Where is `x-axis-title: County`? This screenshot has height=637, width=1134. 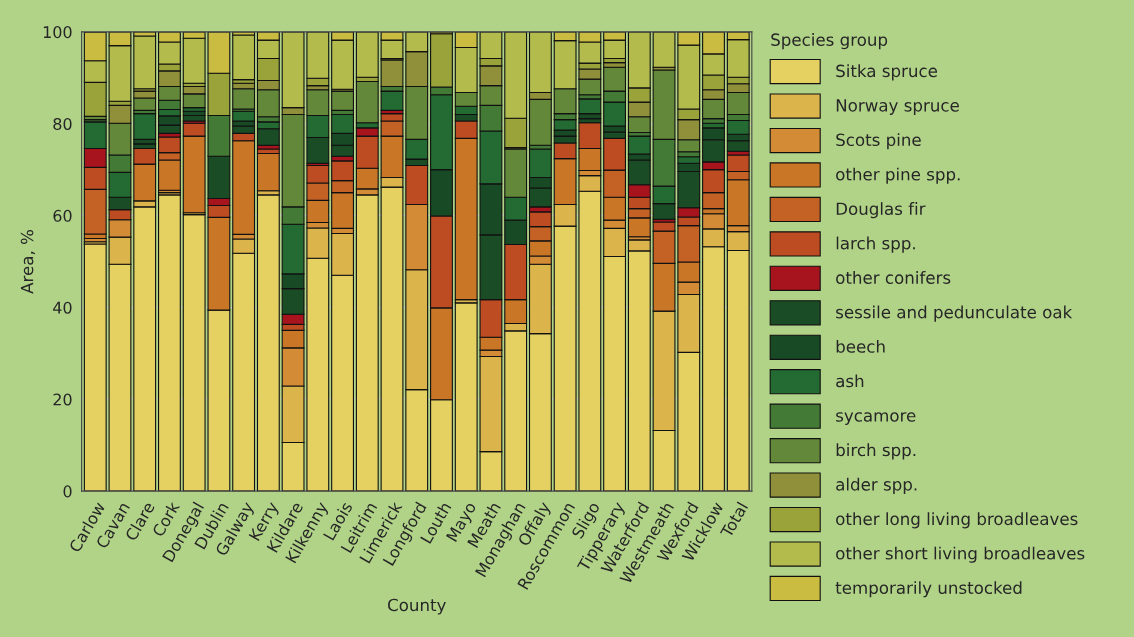
x-axis-title: County is located at coordinates (417, 606).